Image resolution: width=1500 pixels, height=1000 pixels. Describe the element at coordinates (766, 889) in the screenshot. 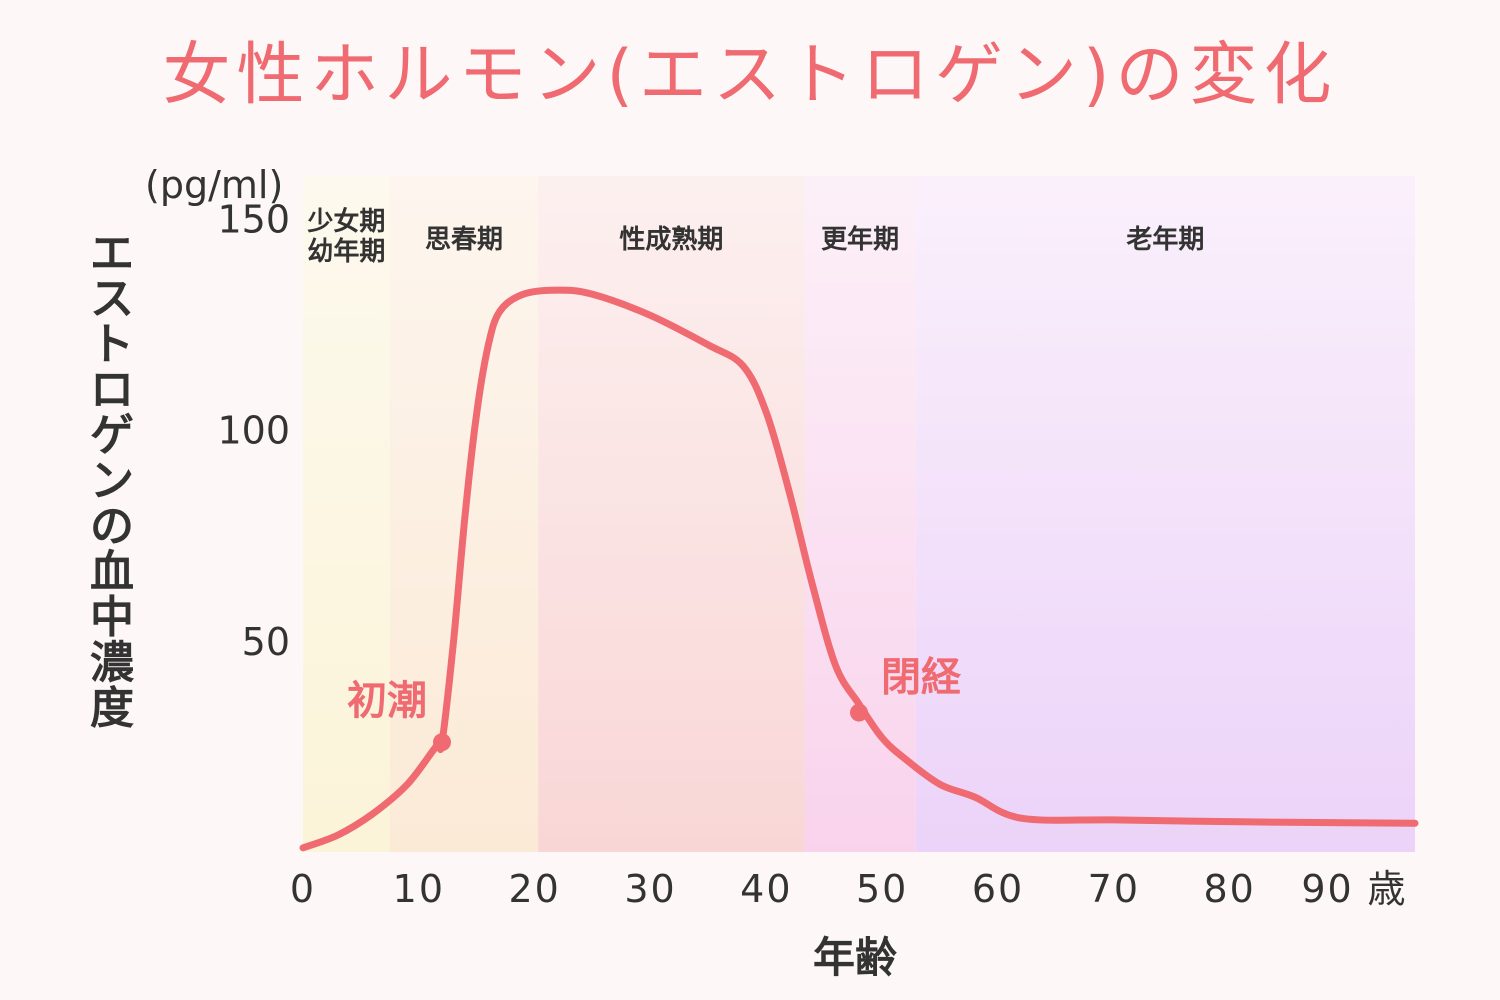

I see `x-tick-label: 40` at that location.